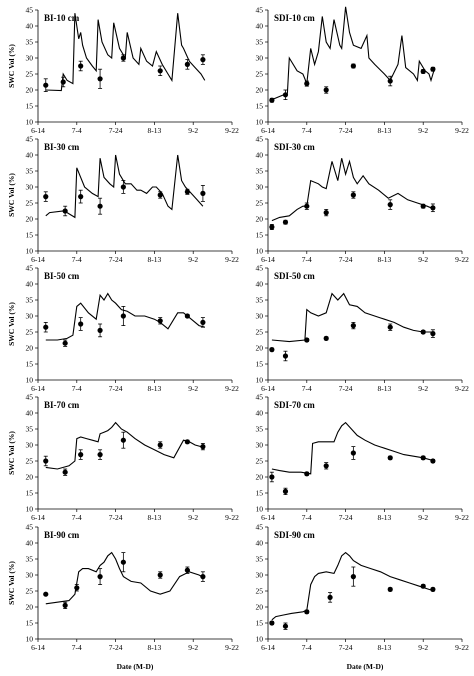 The image size is (474, 676). Describe the element at coordinates (11, 195) in the screenshot. I see `y-axis-title: SWC Vol (%)` at that location.